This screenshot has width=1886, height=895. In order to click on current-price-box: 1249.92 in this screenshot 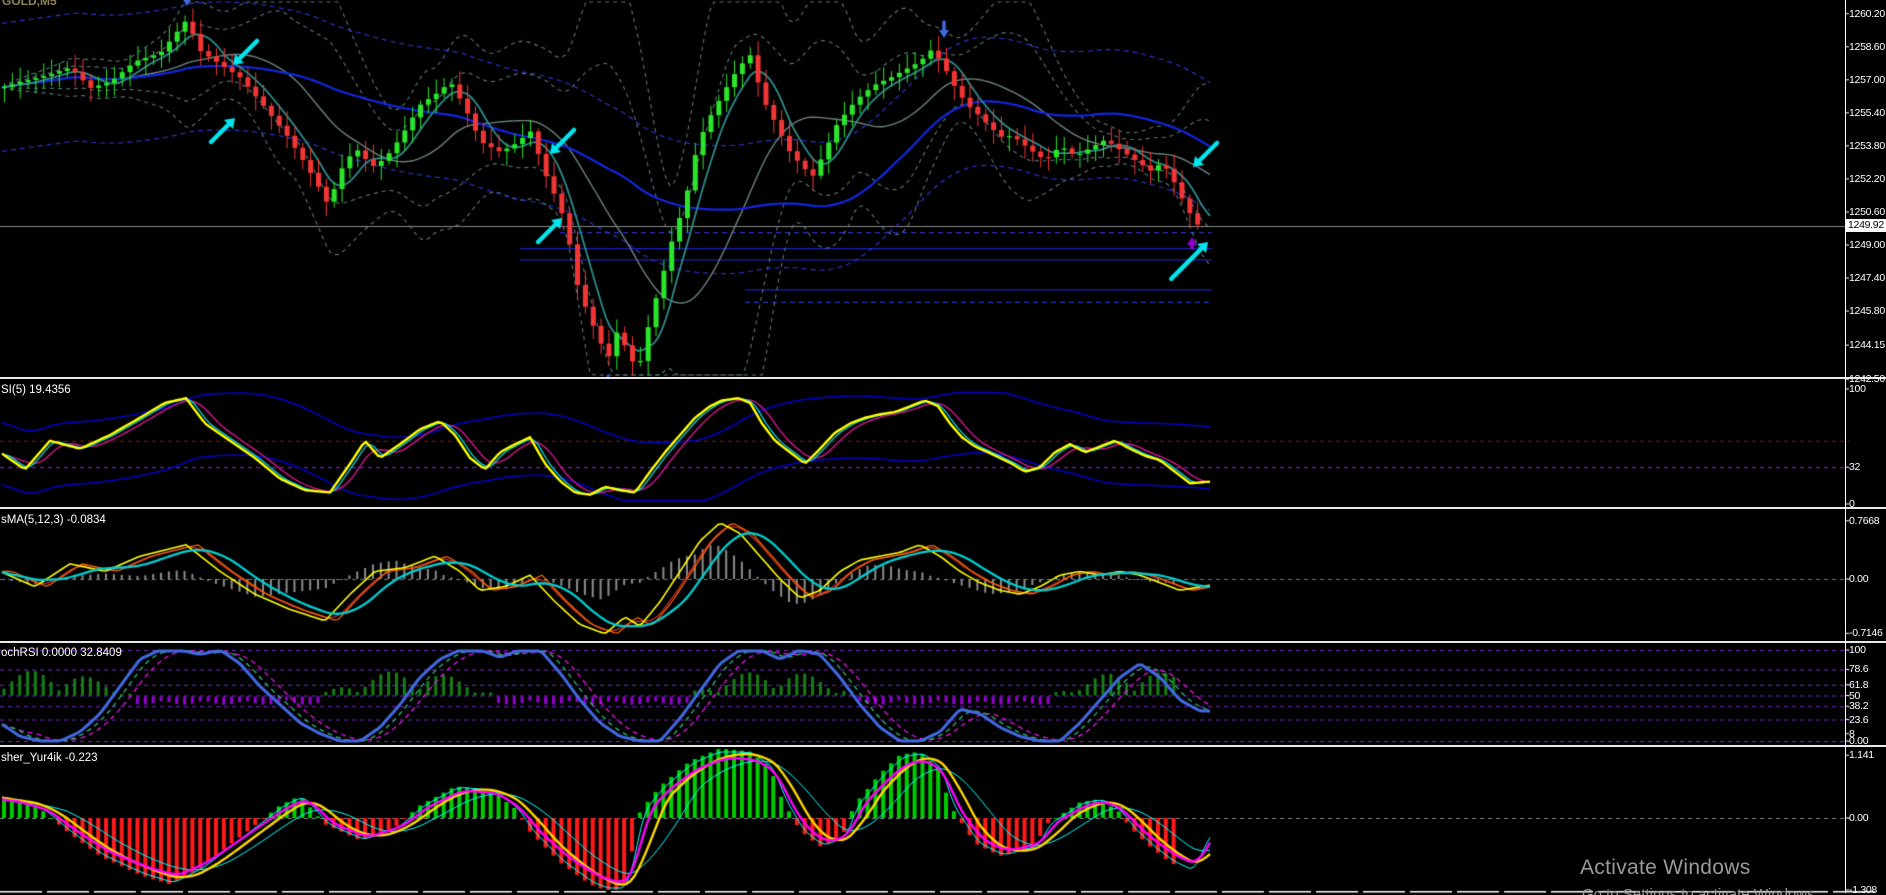, I will do `click(1866, 225)`.